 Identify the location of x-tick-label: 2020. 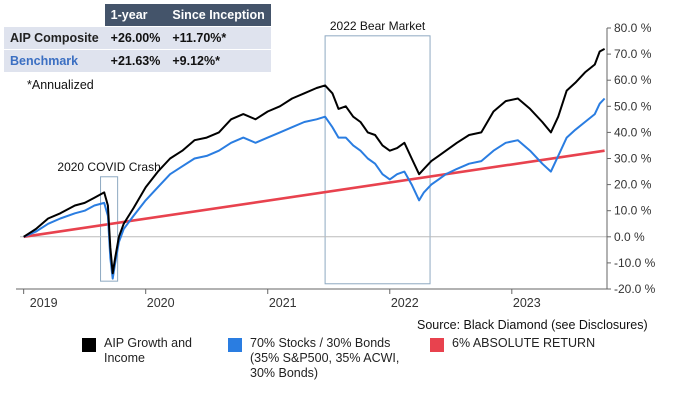
(161, 303).